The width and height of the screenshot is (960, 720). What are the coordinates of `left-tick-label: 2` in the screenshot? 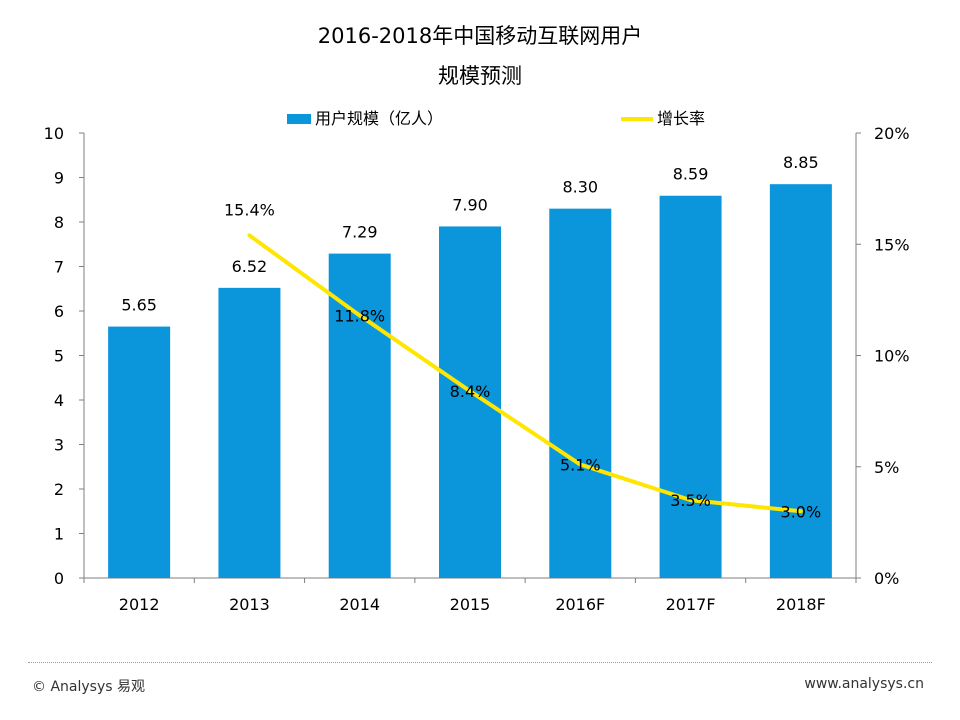 It's located at (59, 489).